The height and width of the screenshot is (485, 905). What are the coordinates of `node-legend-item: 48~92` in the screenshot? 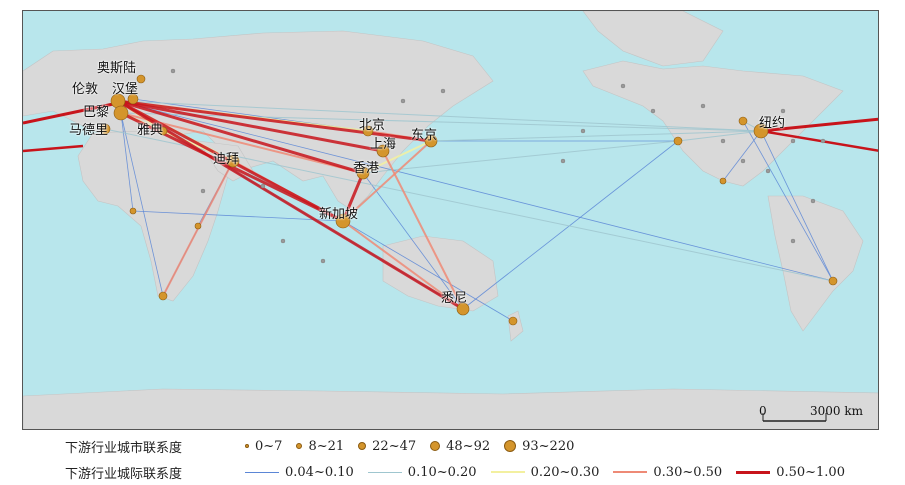 It's located at (460, 446).